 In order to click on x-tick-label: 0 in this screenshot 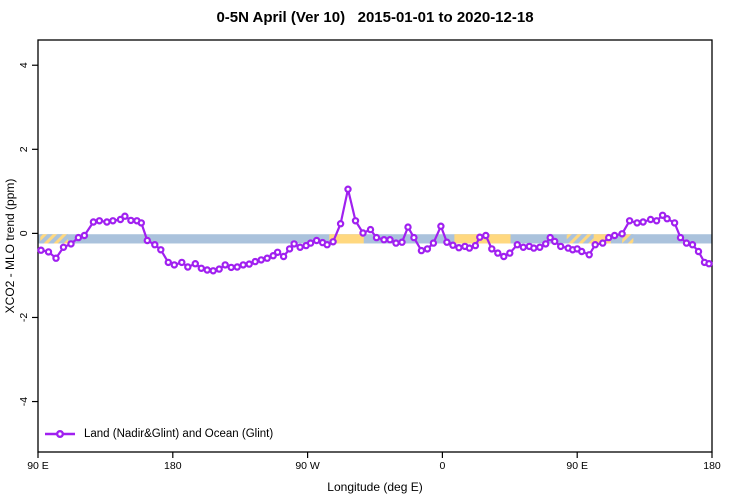, I will do `click(442, 466)`.